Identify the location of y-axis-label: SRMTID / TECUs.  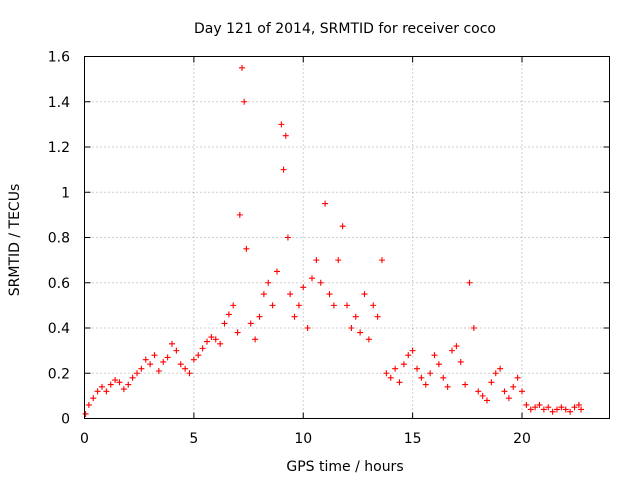
(15, 240).